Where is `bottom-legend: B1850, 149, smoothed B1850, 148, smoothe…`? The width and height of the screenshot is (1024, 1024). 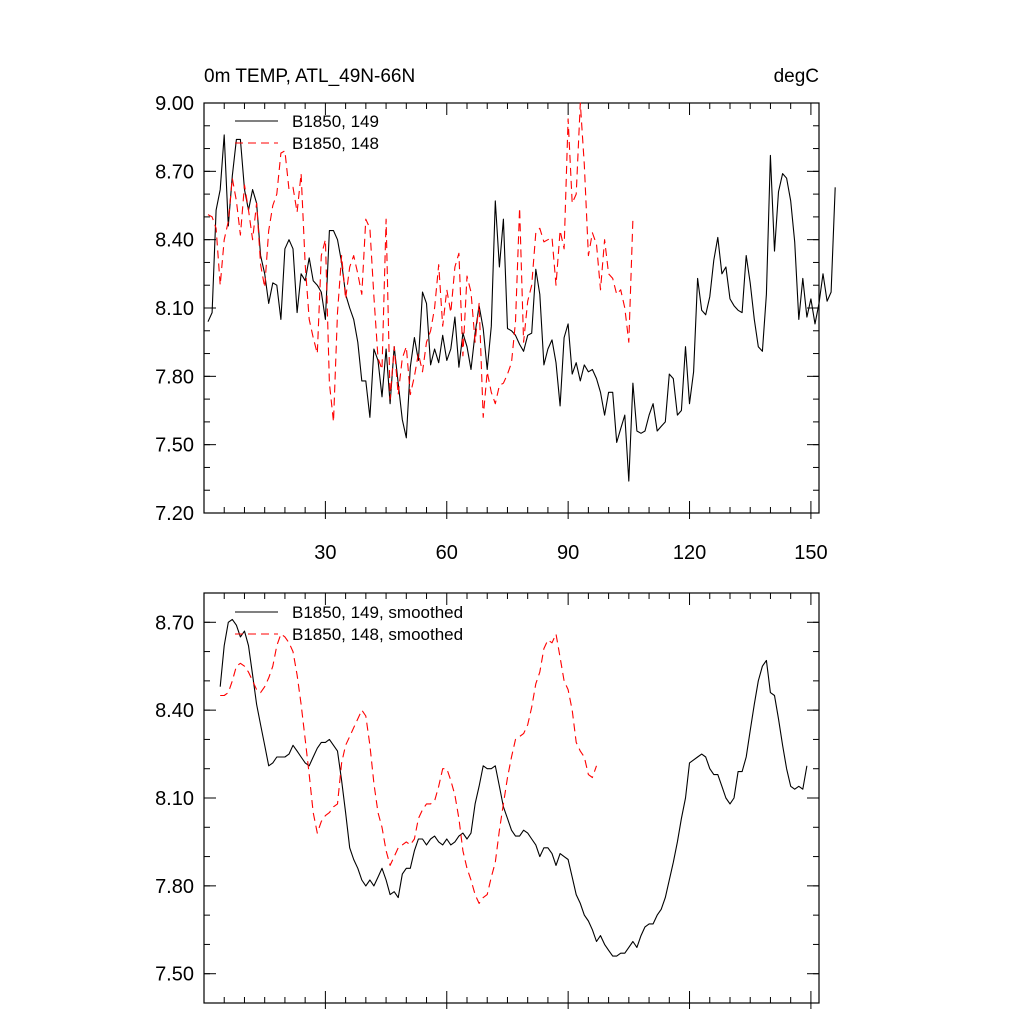 bottom-legend: B1850, 149, smoothed B1850, 148, smoothe… is located at coordinates (349, 623).